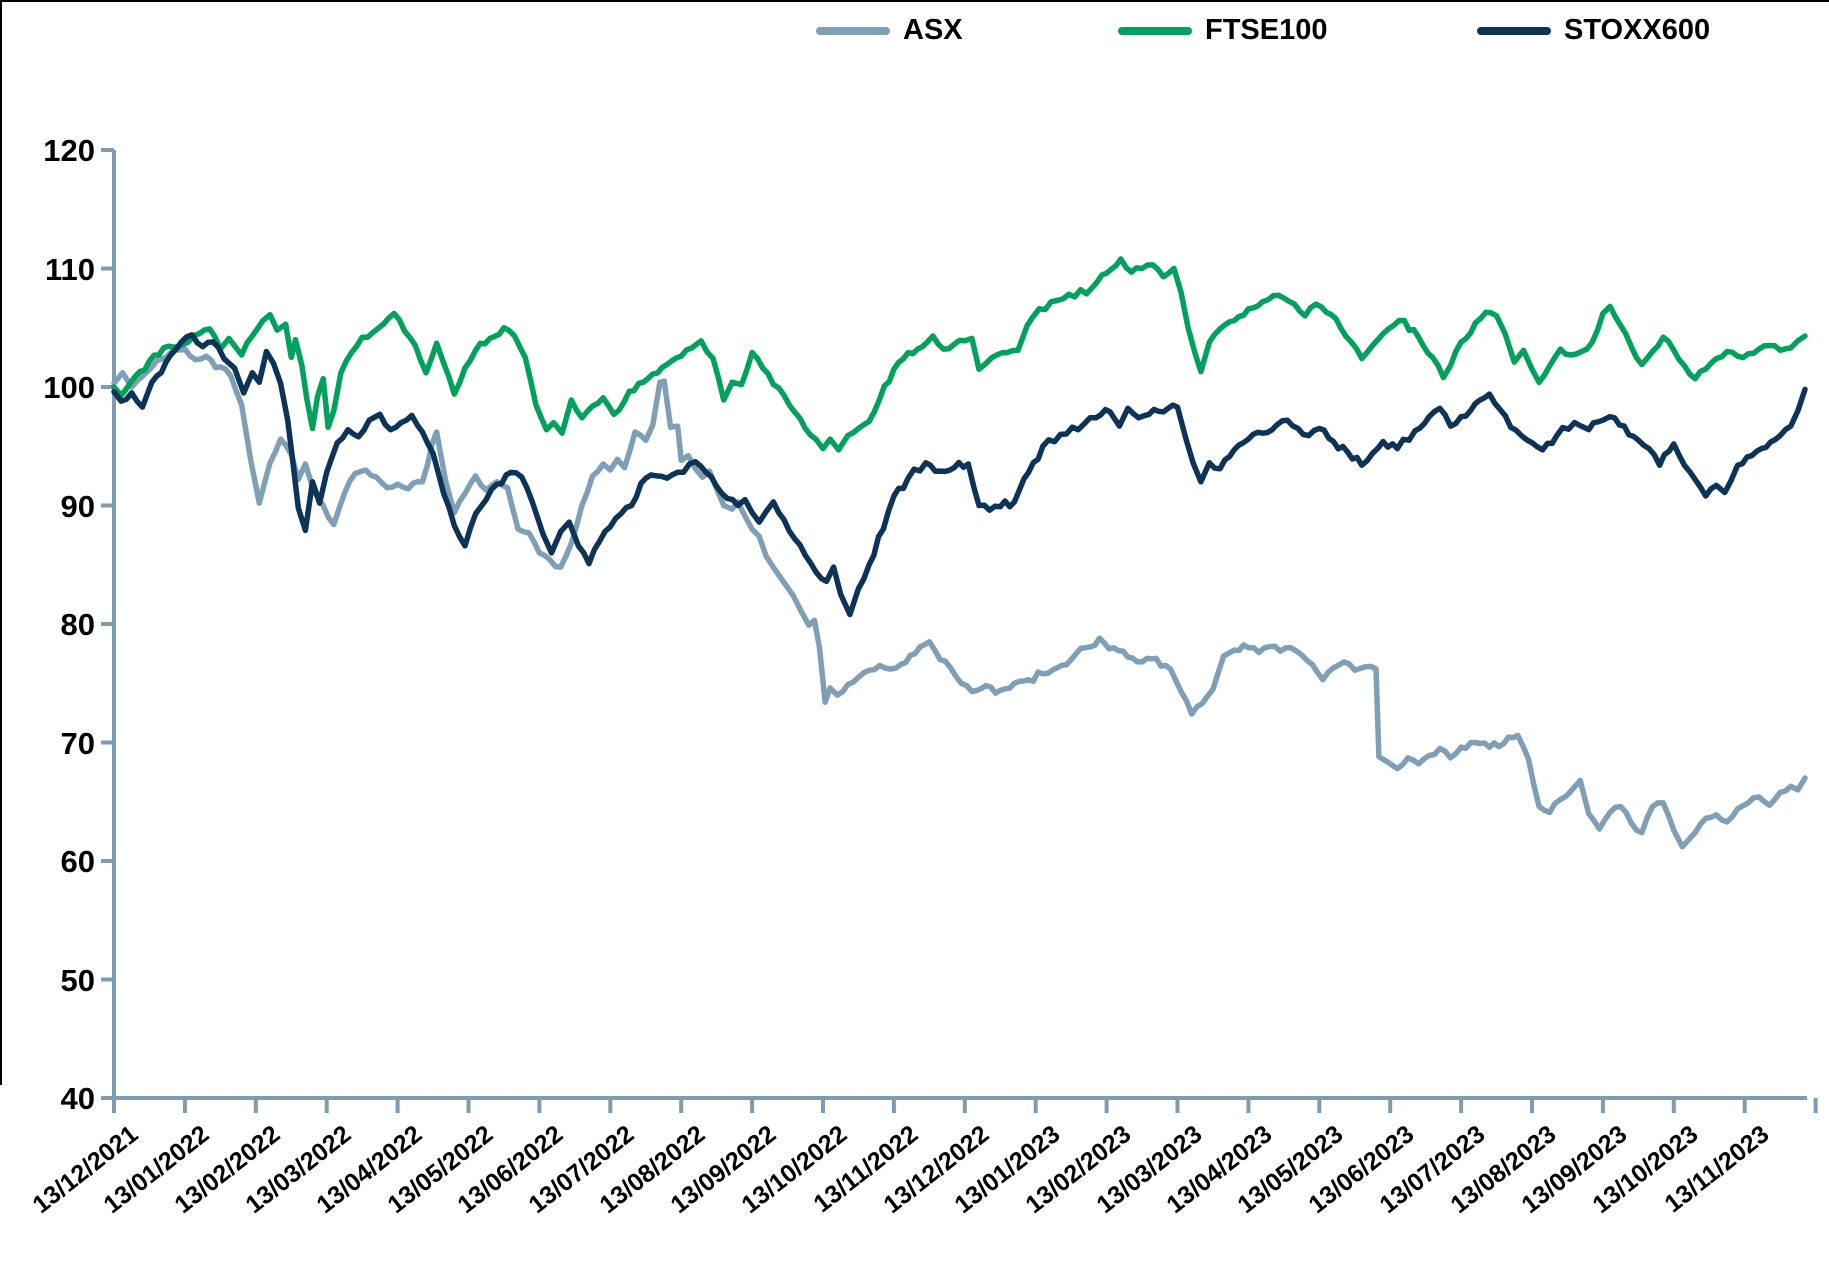  I want to click on legend-item-asx: ASX, so click(889, 30).